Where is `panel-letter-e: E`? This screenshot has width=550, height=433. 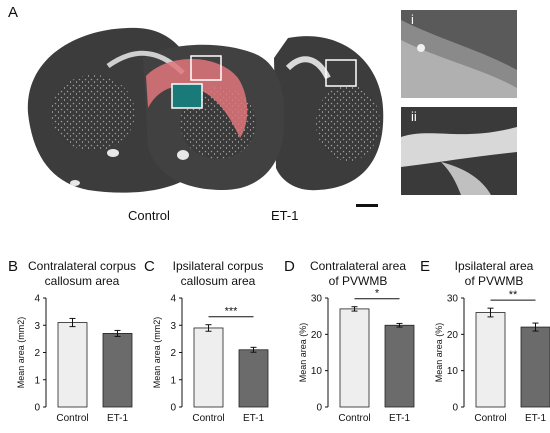
panel-letter-e: E is located at coordinates (425, 266).